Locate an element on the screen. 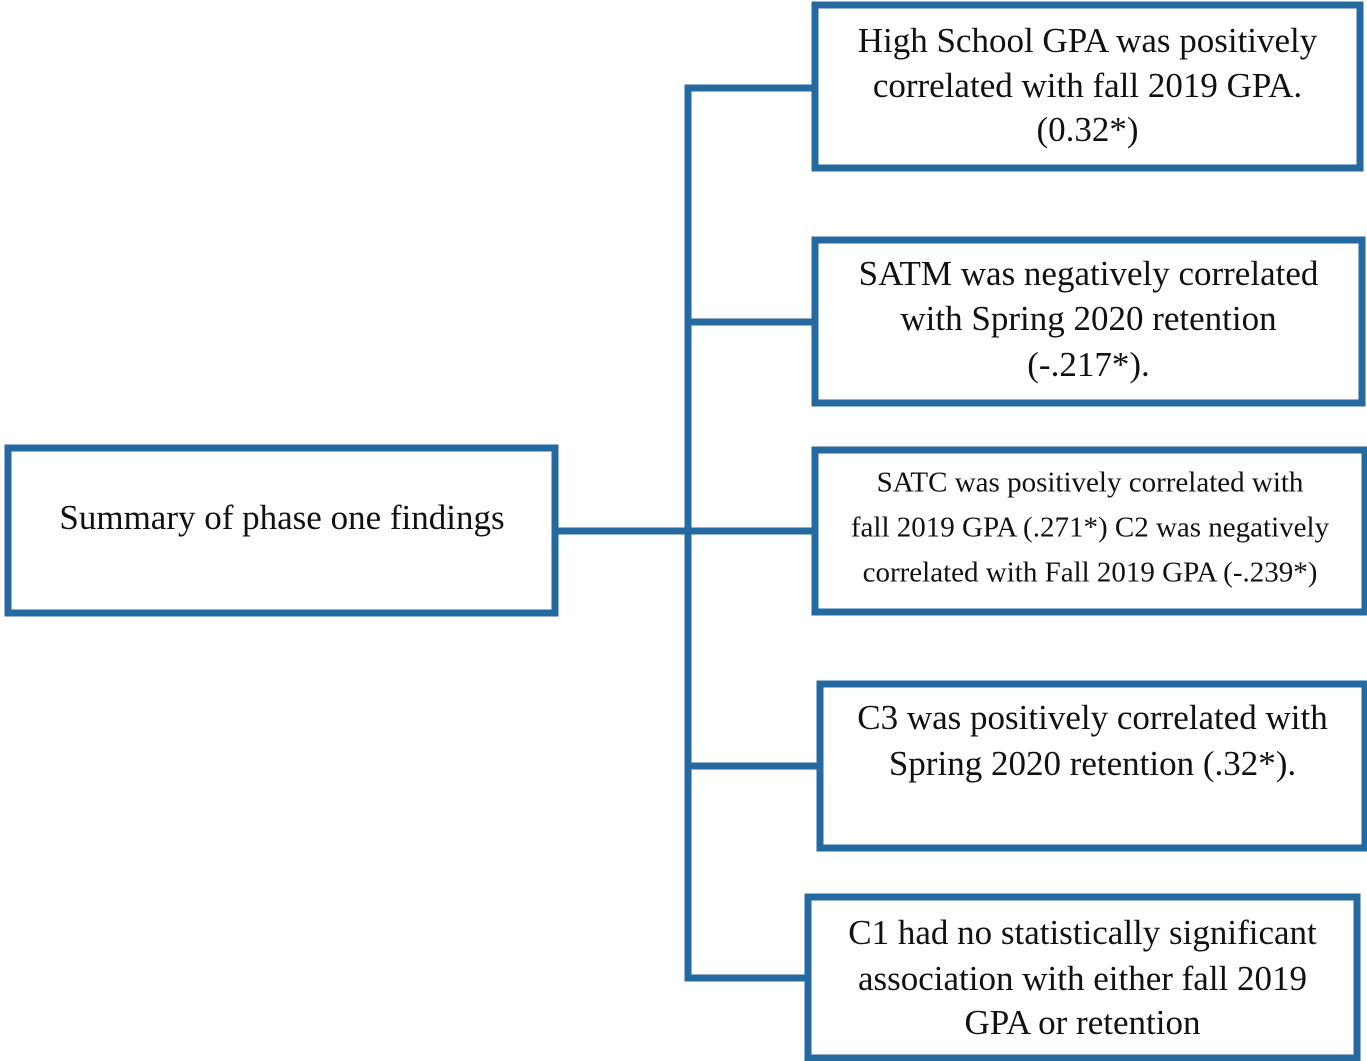  node-text: correlated with fall 2019 GPA. is located at coordinates (1087, 85).